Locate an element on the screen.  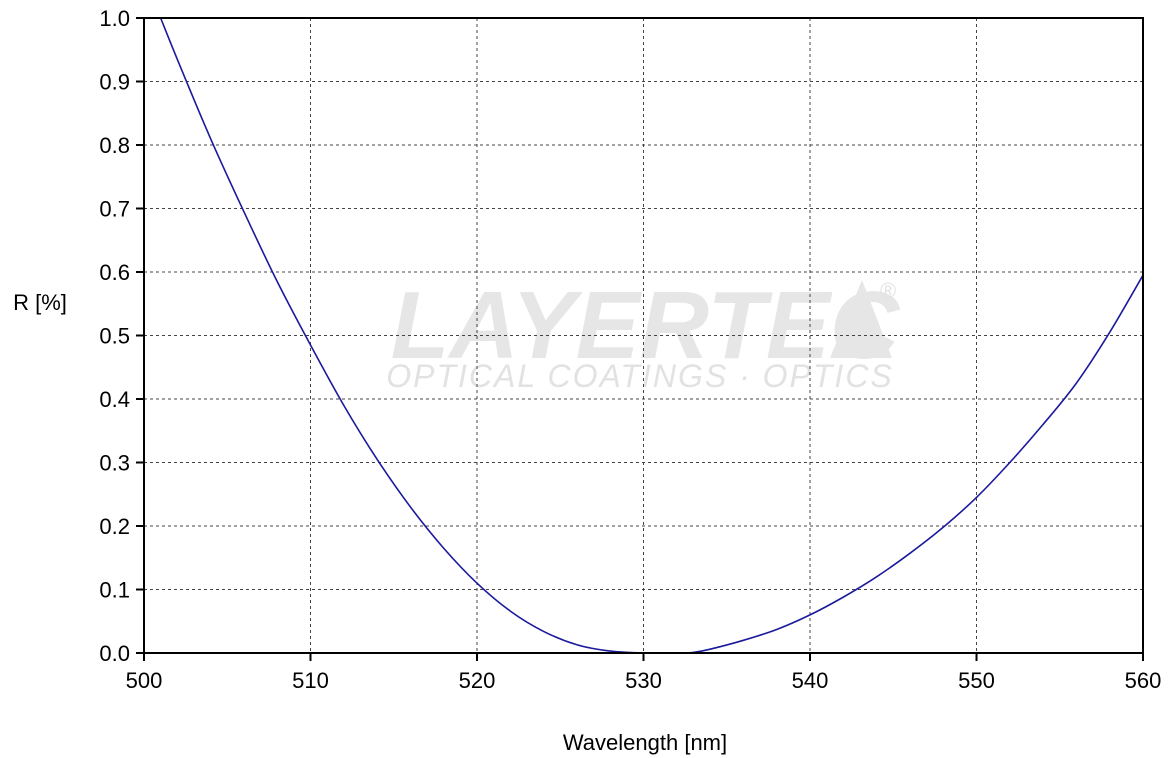
x-tick-label: 500 is located at coordinates (144, 680).